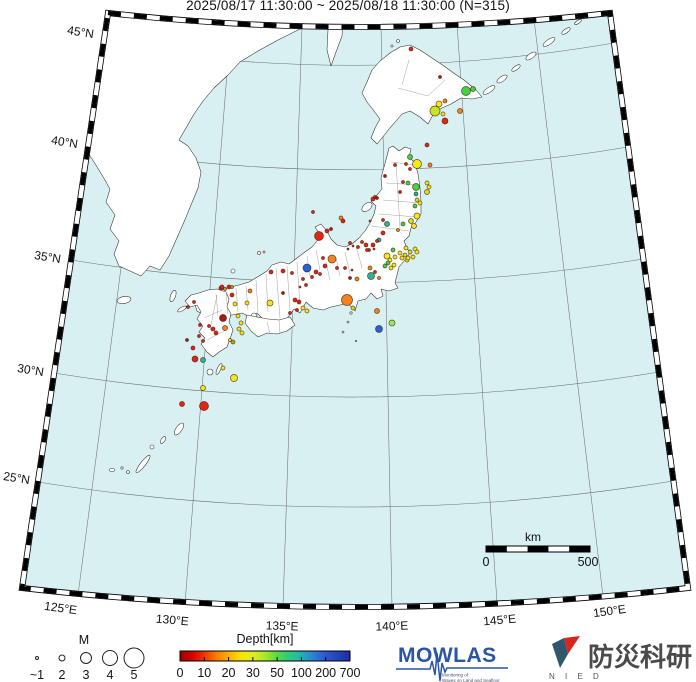 The width and height of the screenshot is (696, 682). What do you see at coordinates (134, 658) in the screenshot?
I see `magnitude-legend-circle` at bounding box center [134, 658].